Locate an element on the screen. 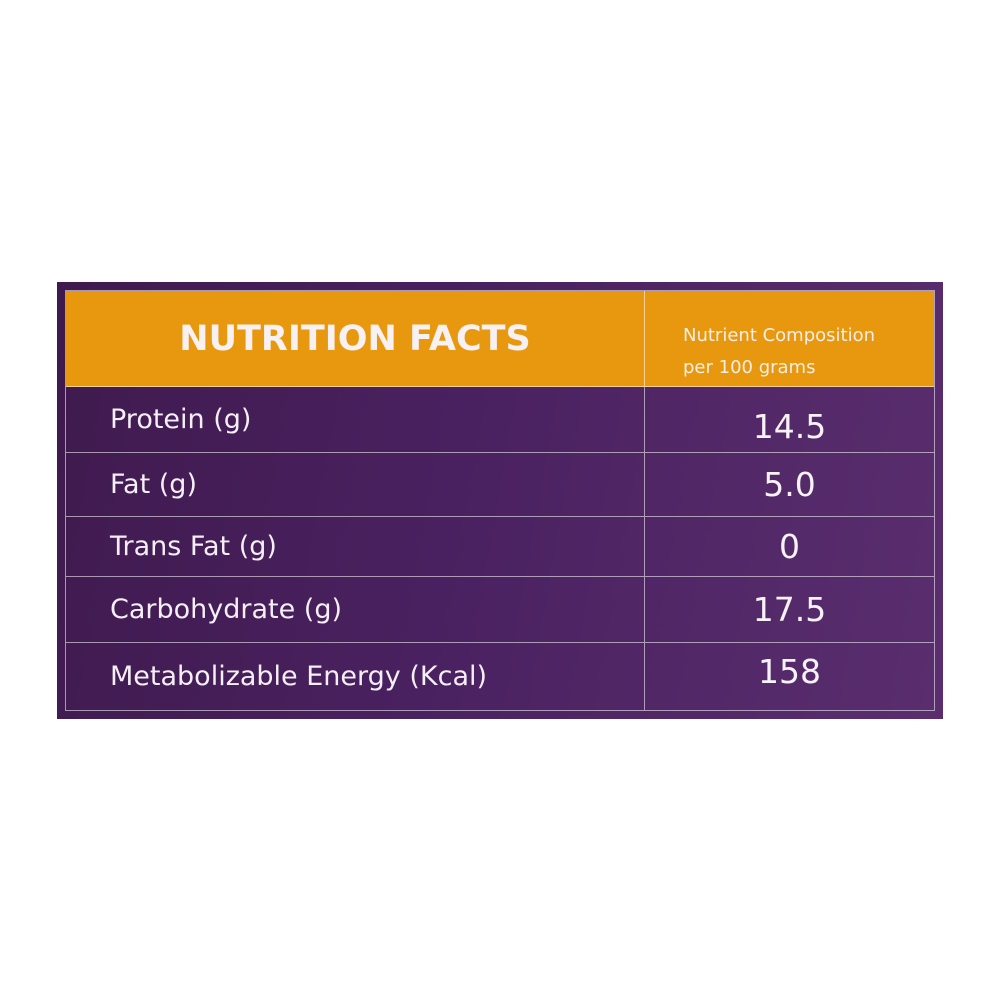 The width and height of the screenshot is (1000, 1000). composition-heading: Nutrient Composition per 100 grams is located at coordinates (789, 338).